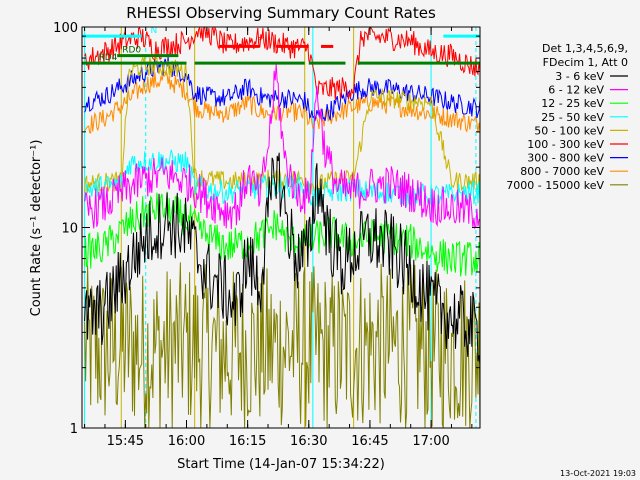 Image resolution: width=640 pixels, height=480 pixels. I want to click on legend-label-8: 7000 - 15000 keV, so click(555, 185).